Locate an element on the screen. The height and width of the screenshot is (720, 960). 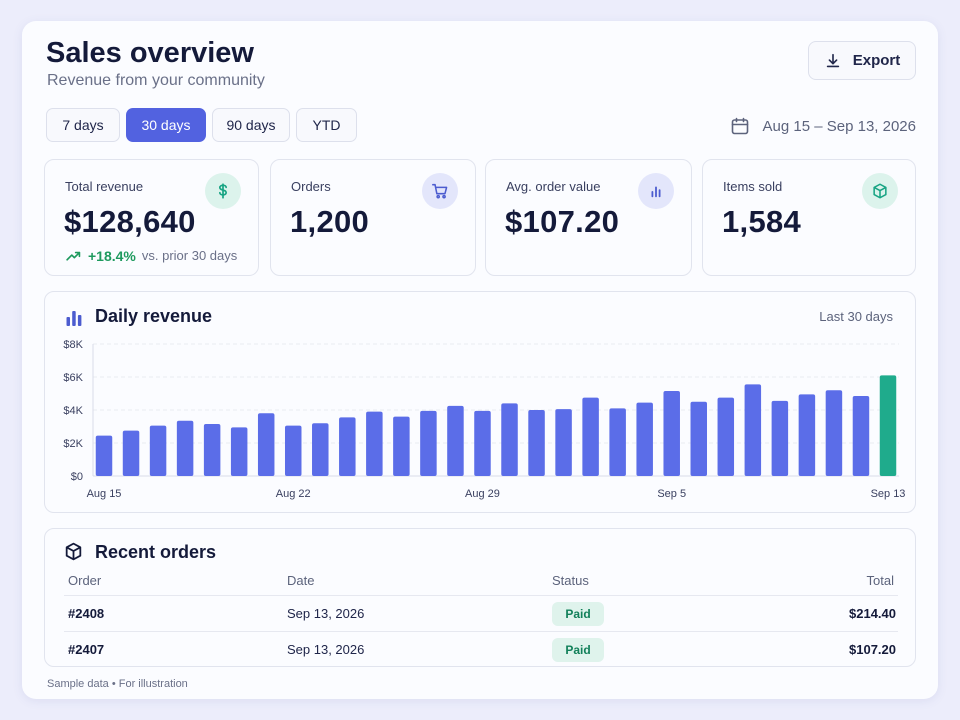
column-header-order: Order is located at coordinates (85, 580).